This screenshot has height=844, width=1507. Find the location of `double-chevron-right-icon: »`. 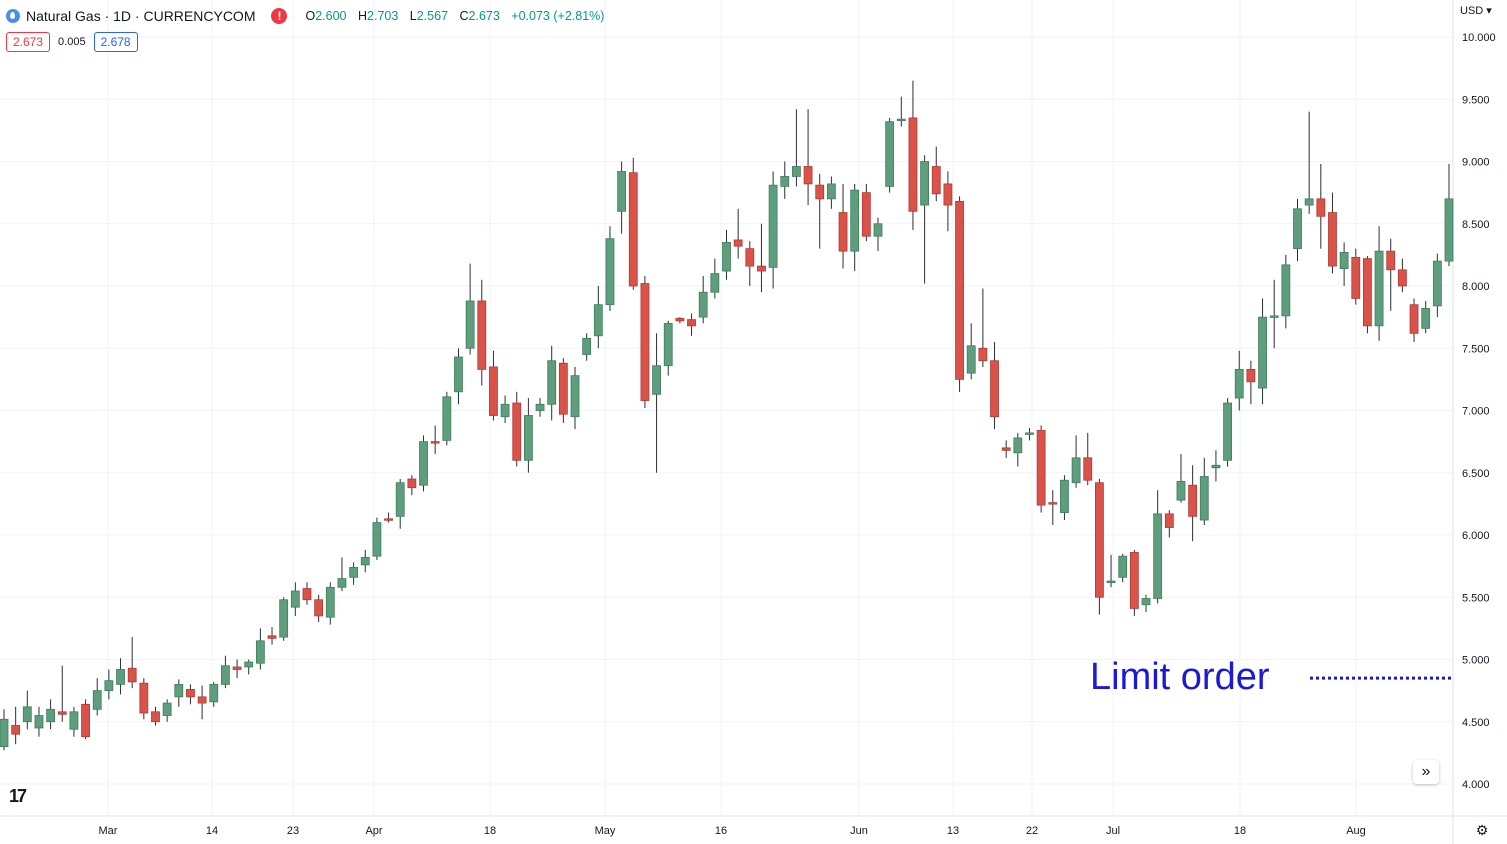

double-chevron-right-icon: » is located at coordinates (1426, 771).